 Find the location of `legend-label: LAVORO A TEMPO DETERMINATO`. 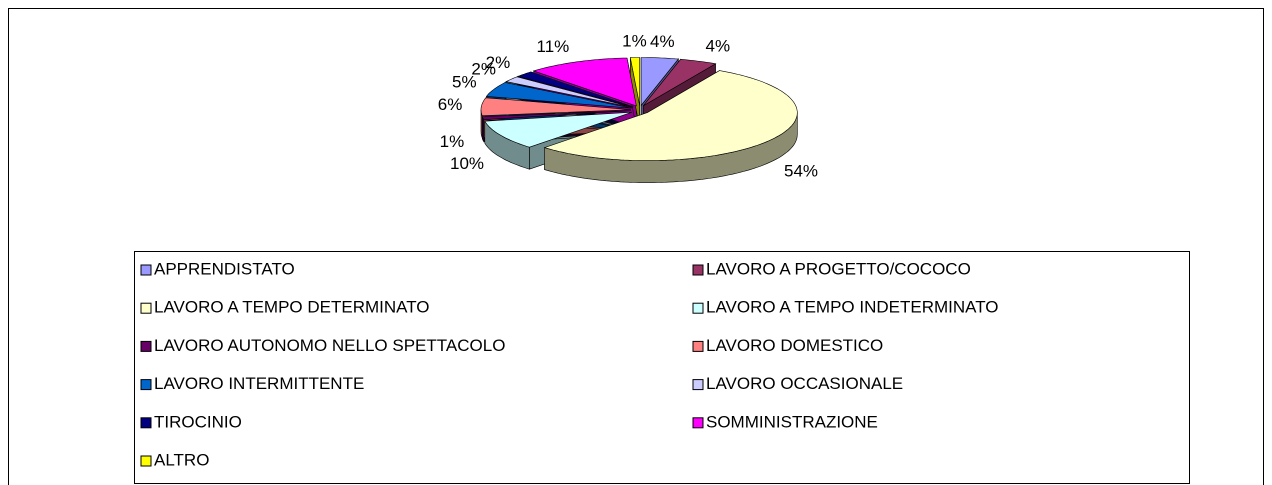

legend-label: LAVORO A TEMPO DETERMINATO is located at coordinates (292, 307).